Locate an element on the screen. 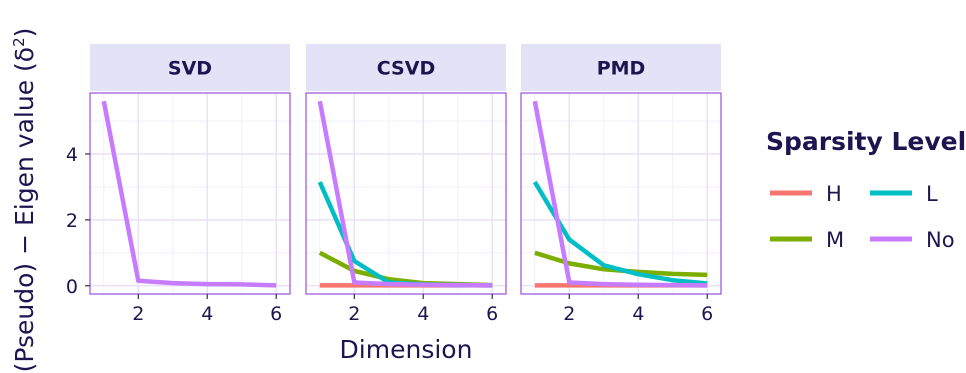 The height and width of the screenshot is (373, 966). facet-title: SVD is located at coordinates (190, 69).